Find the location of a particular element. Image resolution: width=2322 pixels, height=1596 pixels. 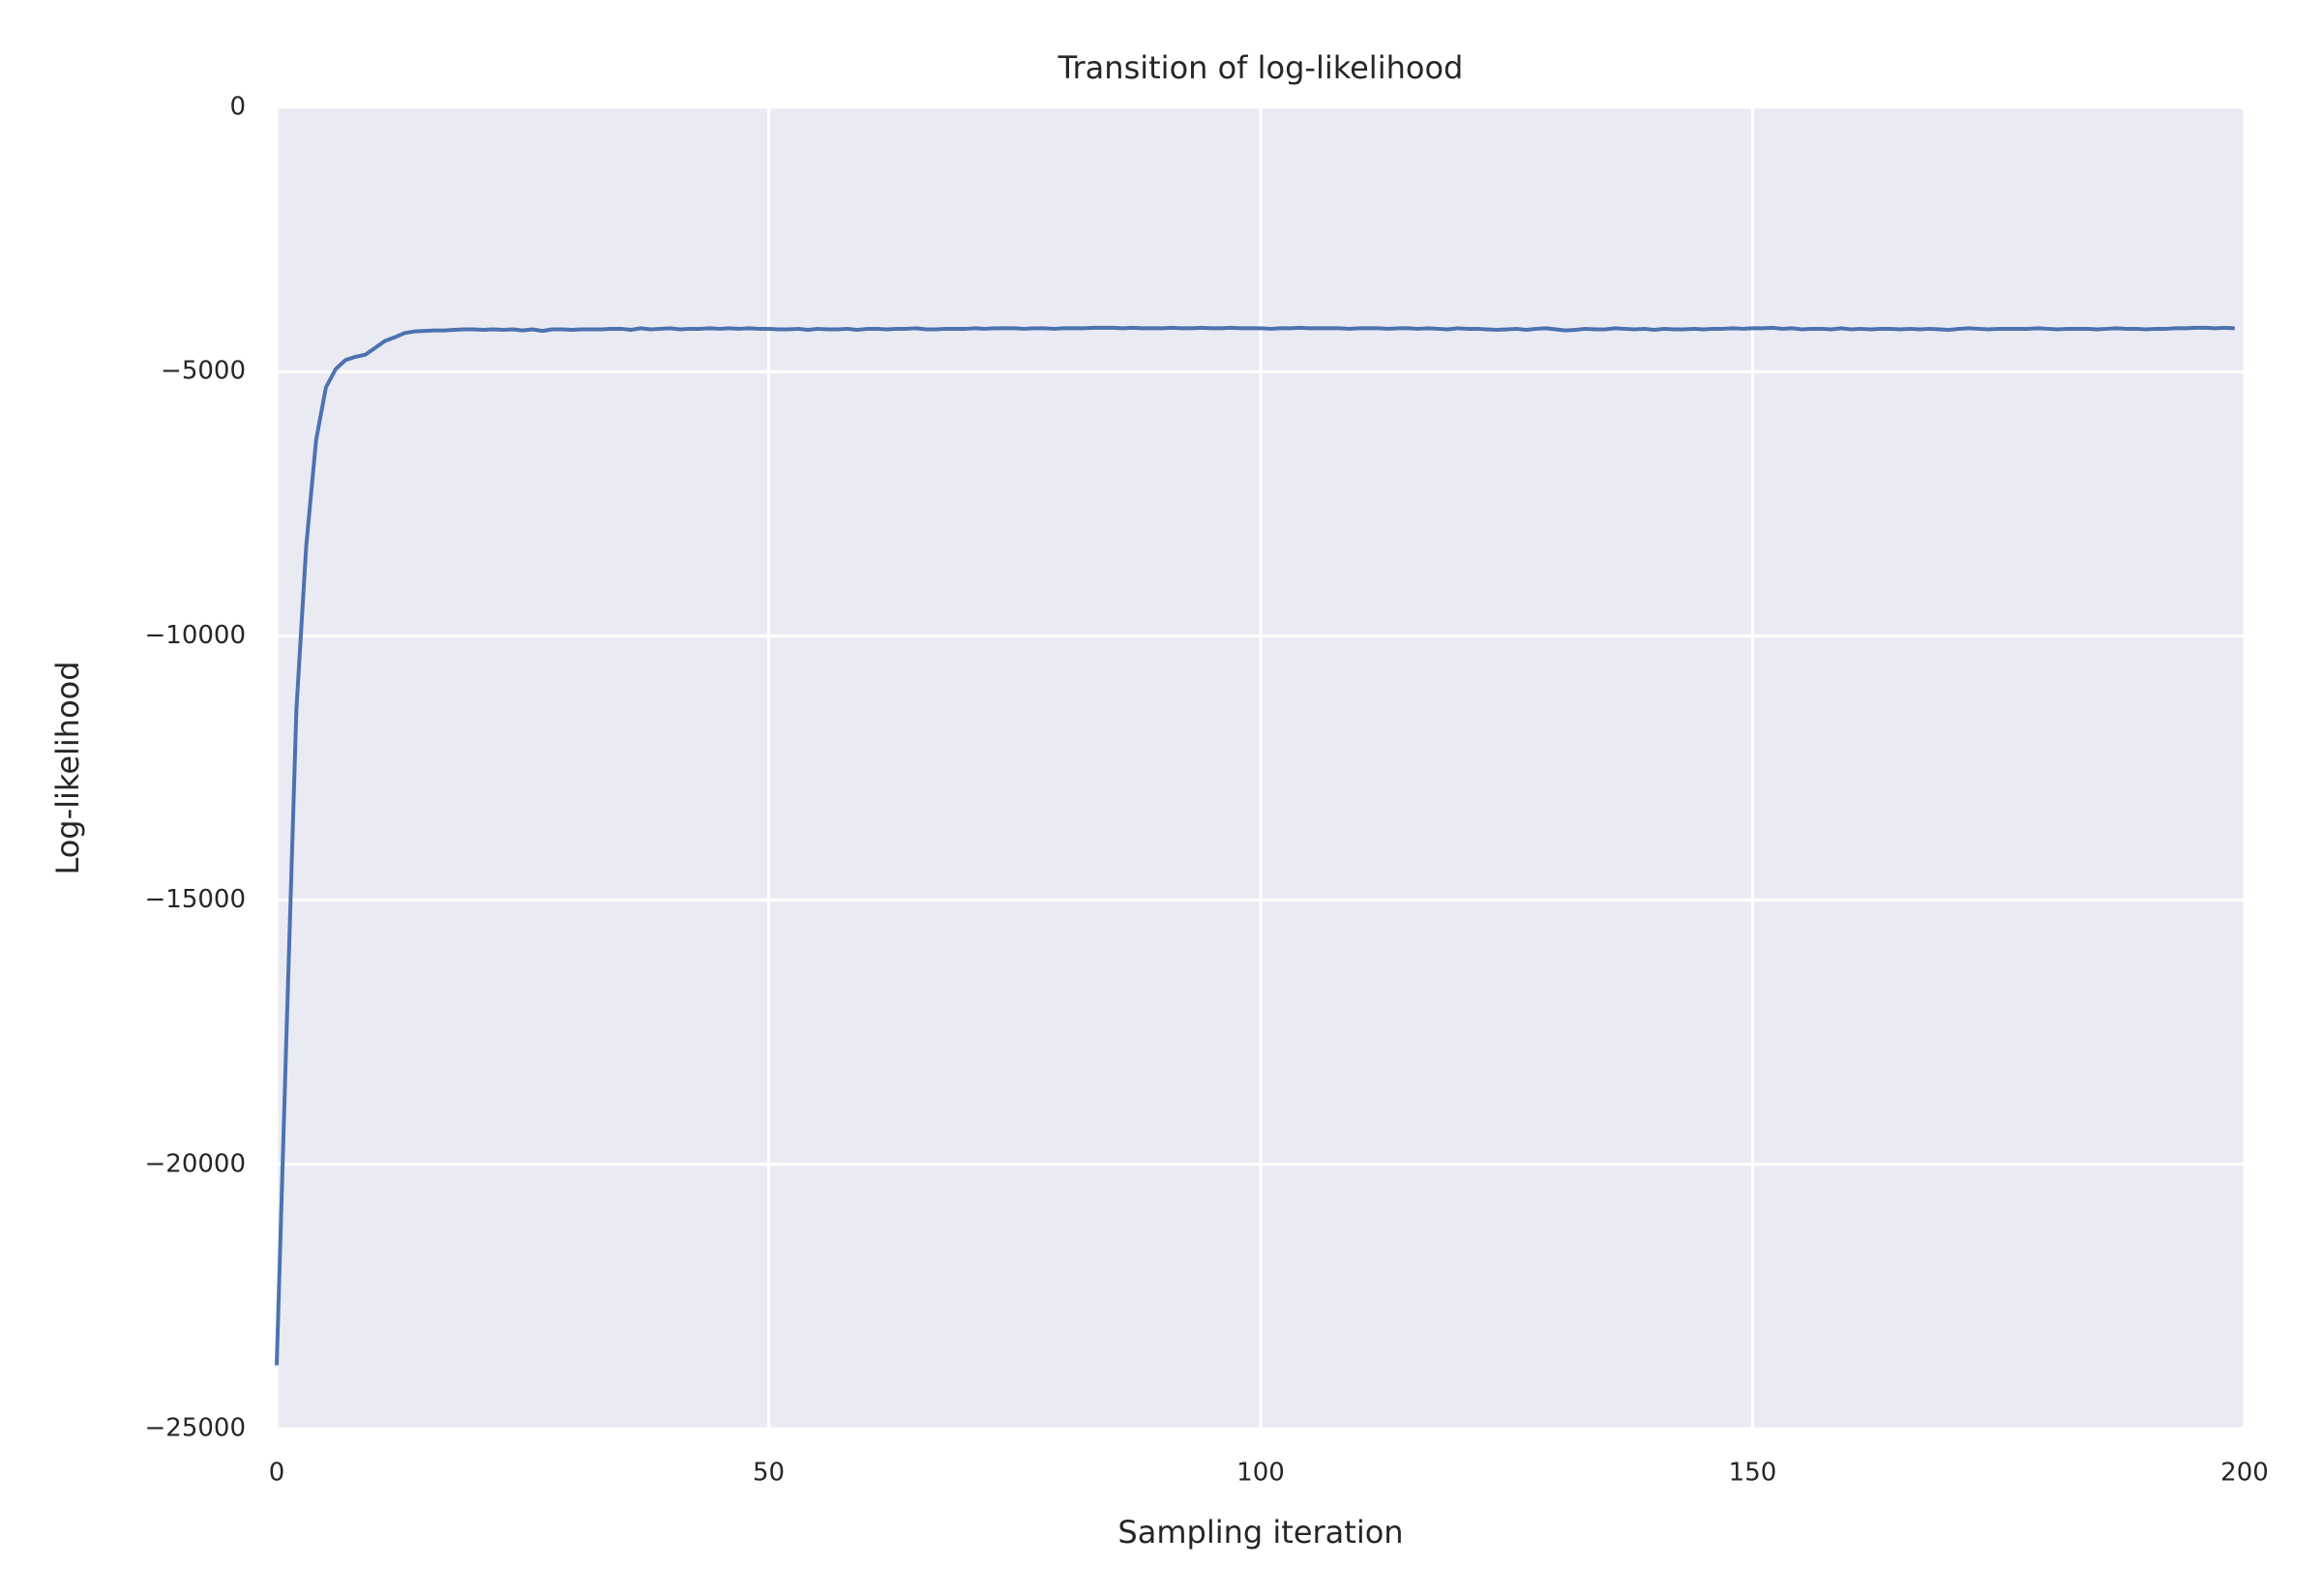

y-tick-label: −5000 is located at coordinates (203, 371).